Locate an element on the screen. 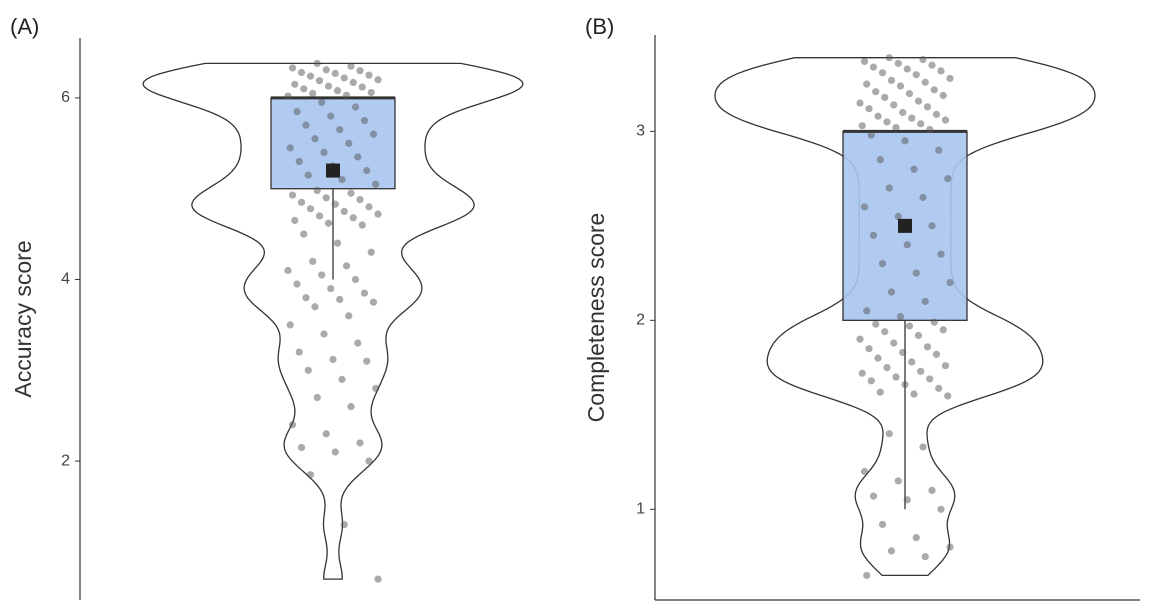 This screenshot has height=603, width=1150. y-axis-label: Accuracy score is located at coordinates (23, 318).